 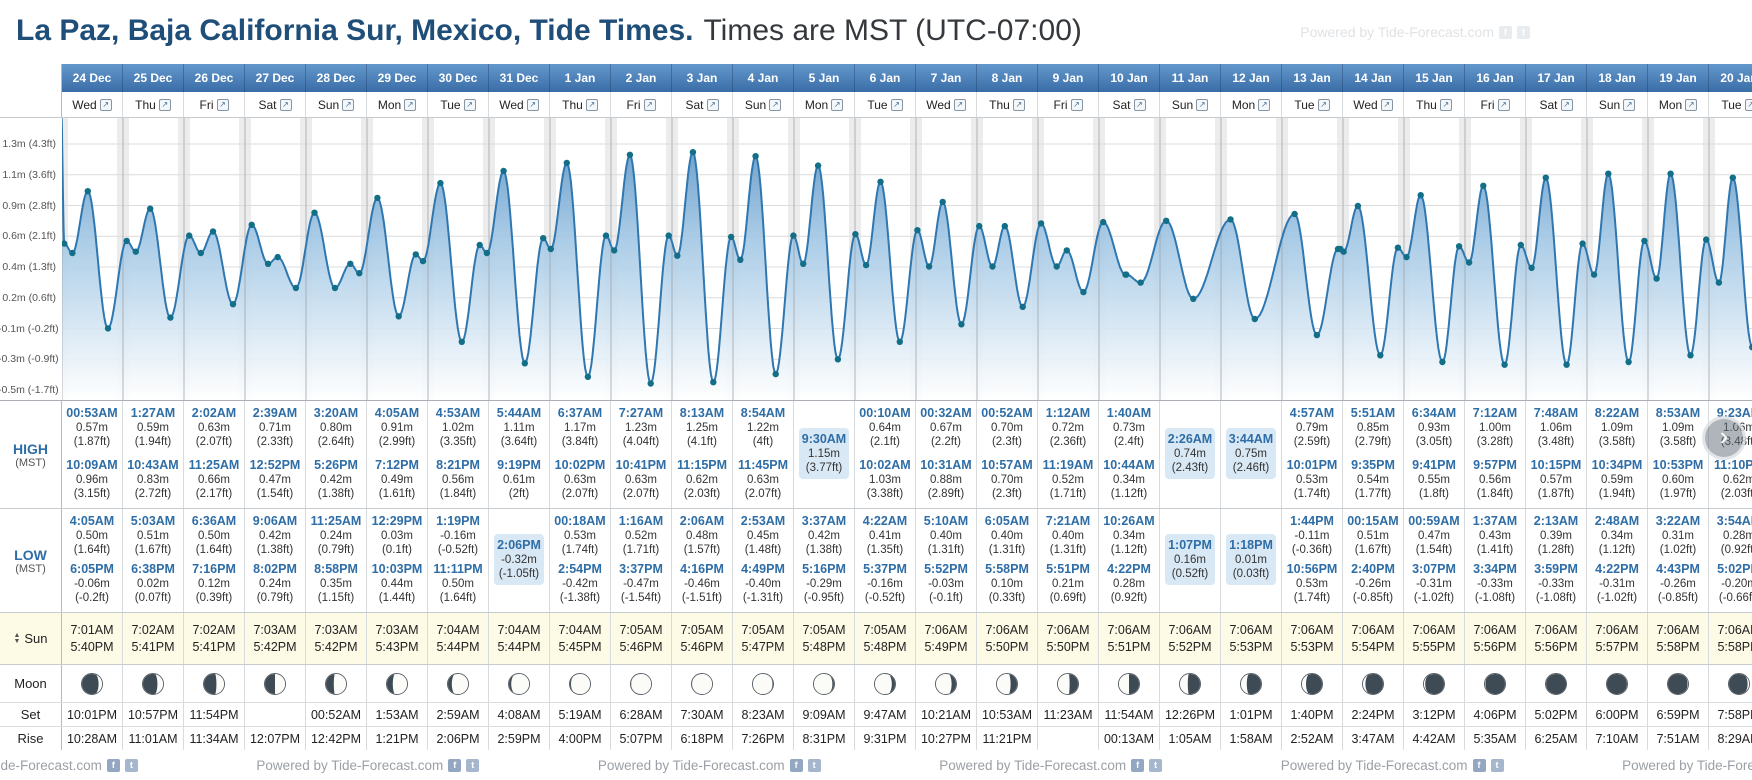 What do you see at coordinates (946, 560) in the screenshot?
I see `low-cell: 5:10AM 0.40m (1.31ft) 5:52PM -0.03m (-0.1ft)` at bounding box center [946, 560].